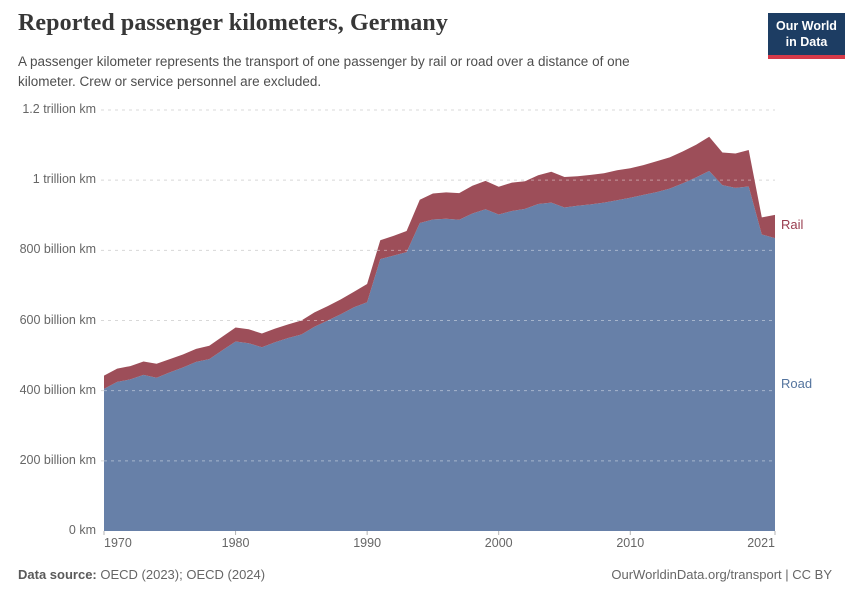 This screenshot has height=600, width=850. I want to click on y-axis-tick-label: 400 billion km, so click(57, 389).